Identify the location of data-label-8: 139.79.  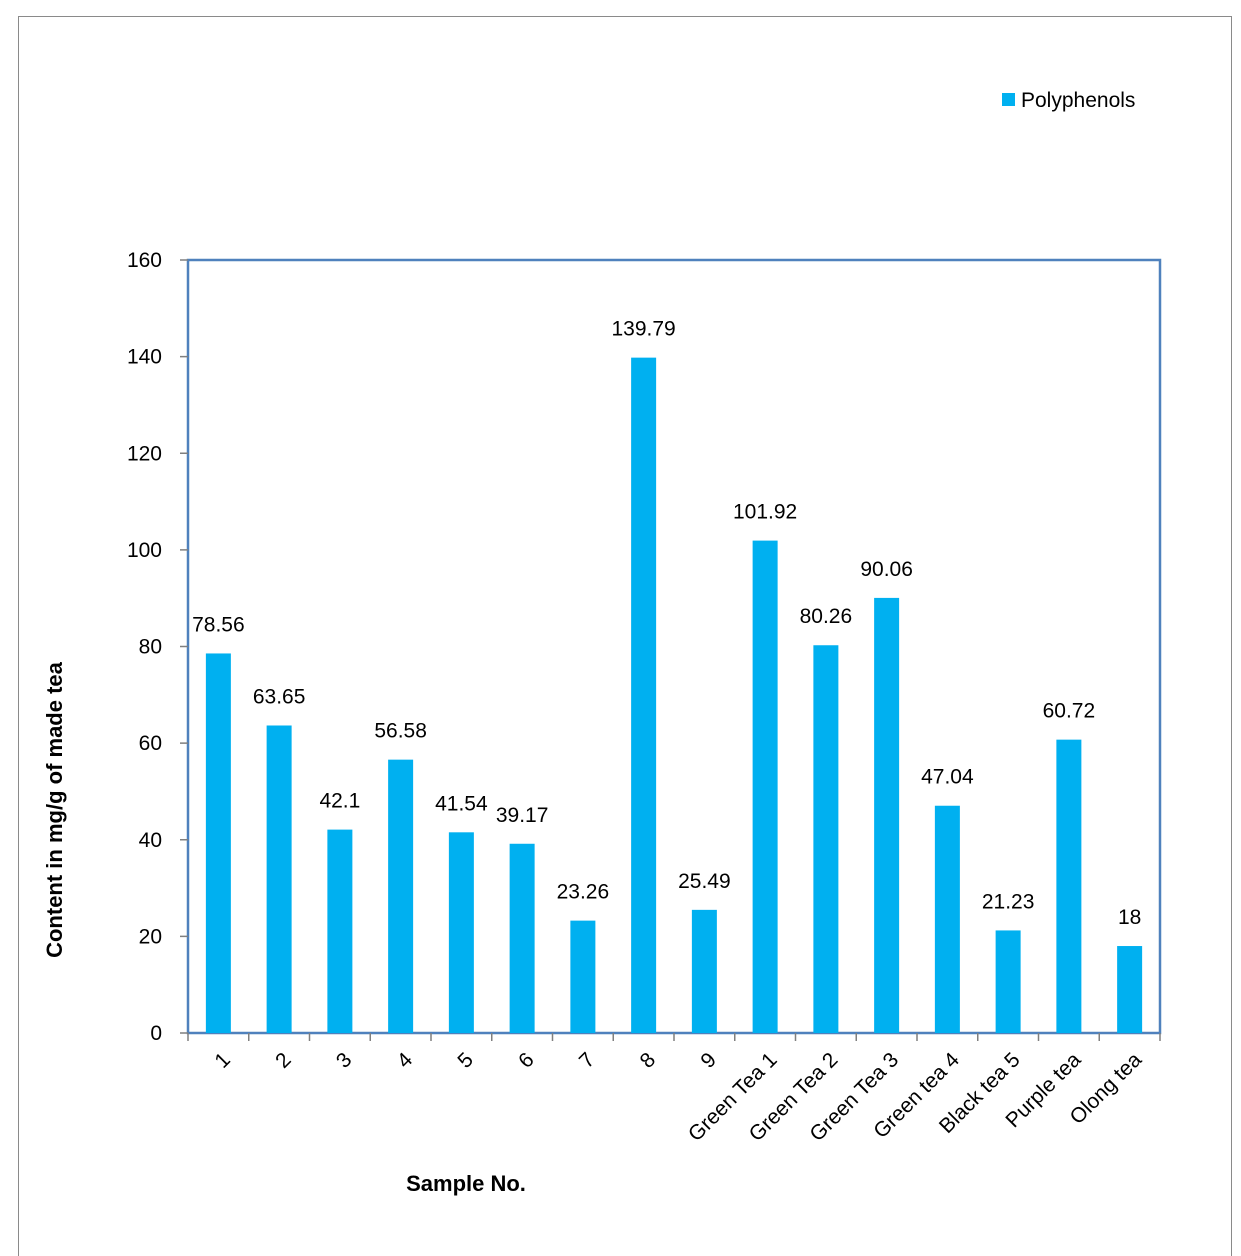
(644, 329).